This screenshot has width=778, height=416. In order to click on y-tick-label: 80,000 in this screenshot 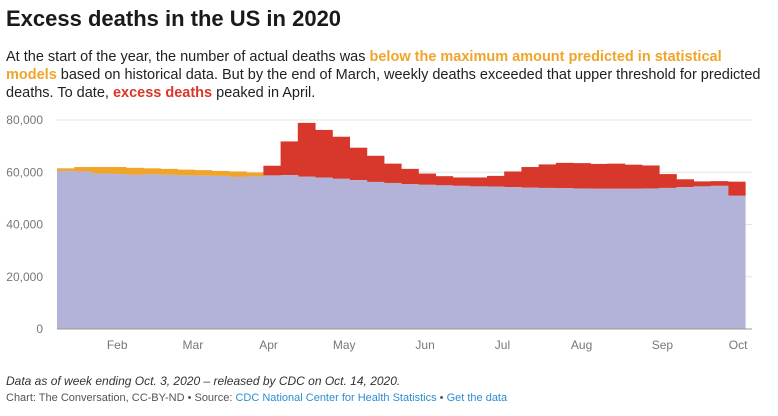, I will do `click(24, 120)`.